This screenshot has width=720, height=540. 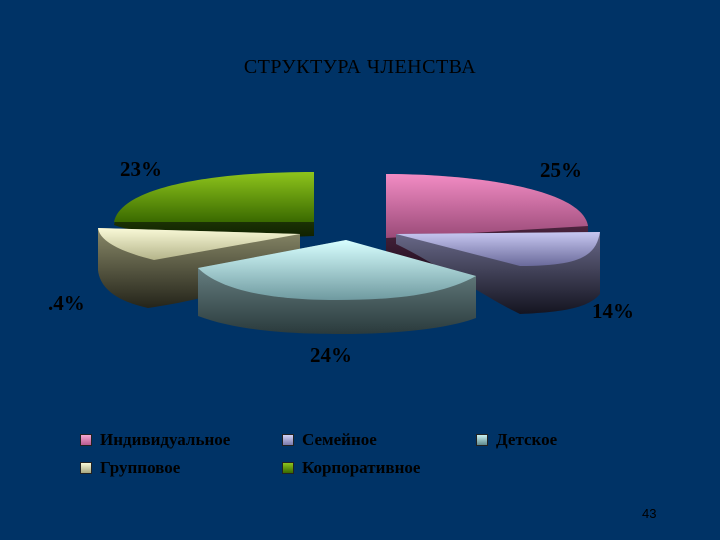 I want to click on legend-label-corporate: Корпоративное, so click(x=361, y=467).